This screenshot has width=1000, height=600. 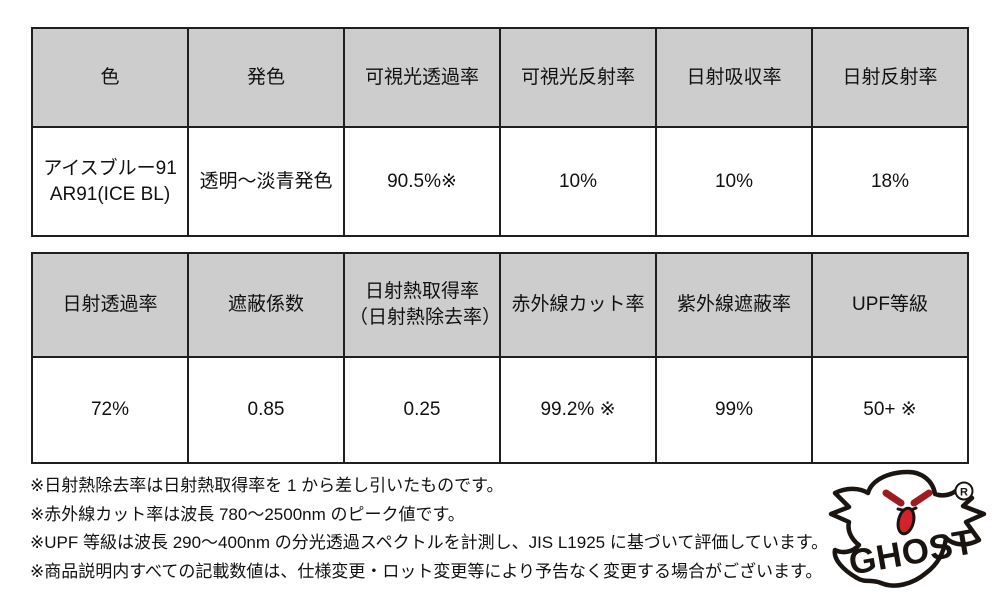 What do you see at coordinates (422, 181) in the screenshot?
I see `cell-visible-light-transmittance-value: 90.5%※` at bounding box center [422, 181].